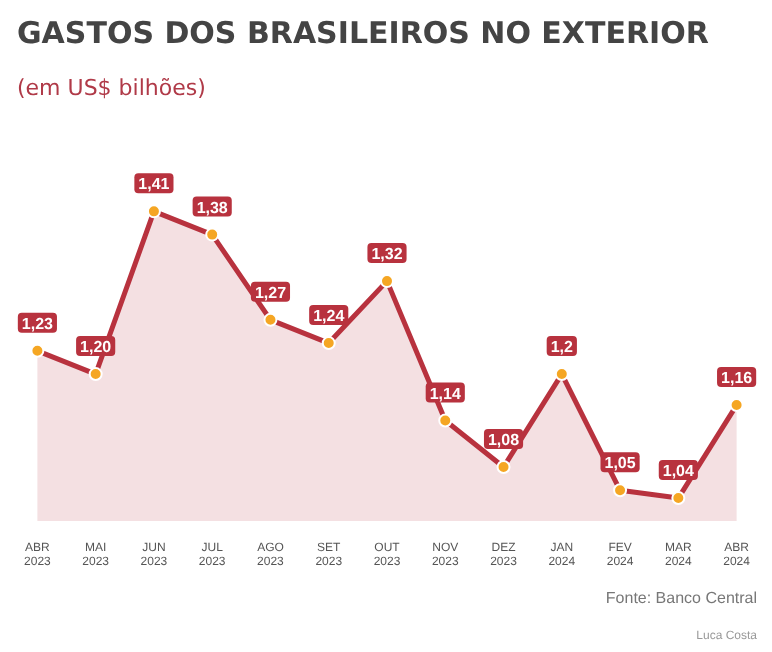  I want to click on data-label: 1,2, so click(562, 347).